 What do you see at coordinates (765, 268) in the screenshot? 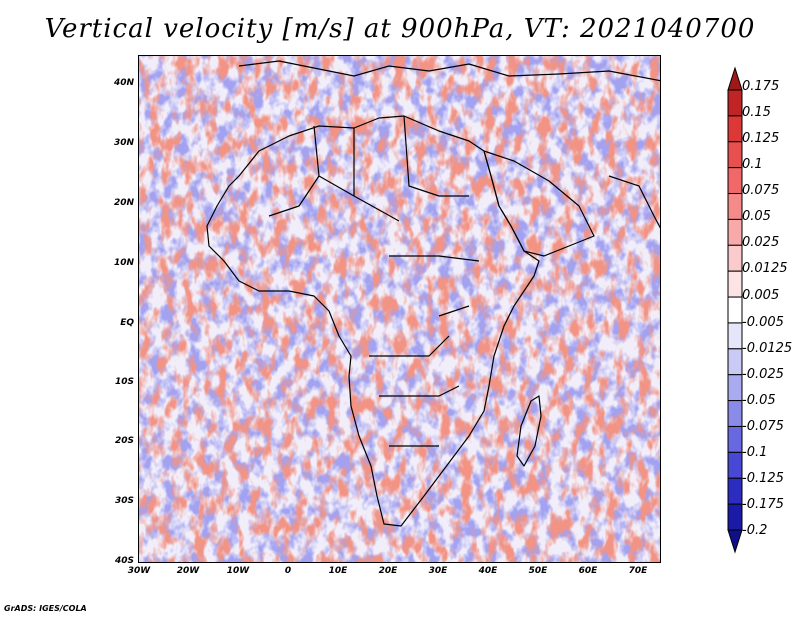
I see `colorbar-label: 0.0125` at bounding box center [765, 268].